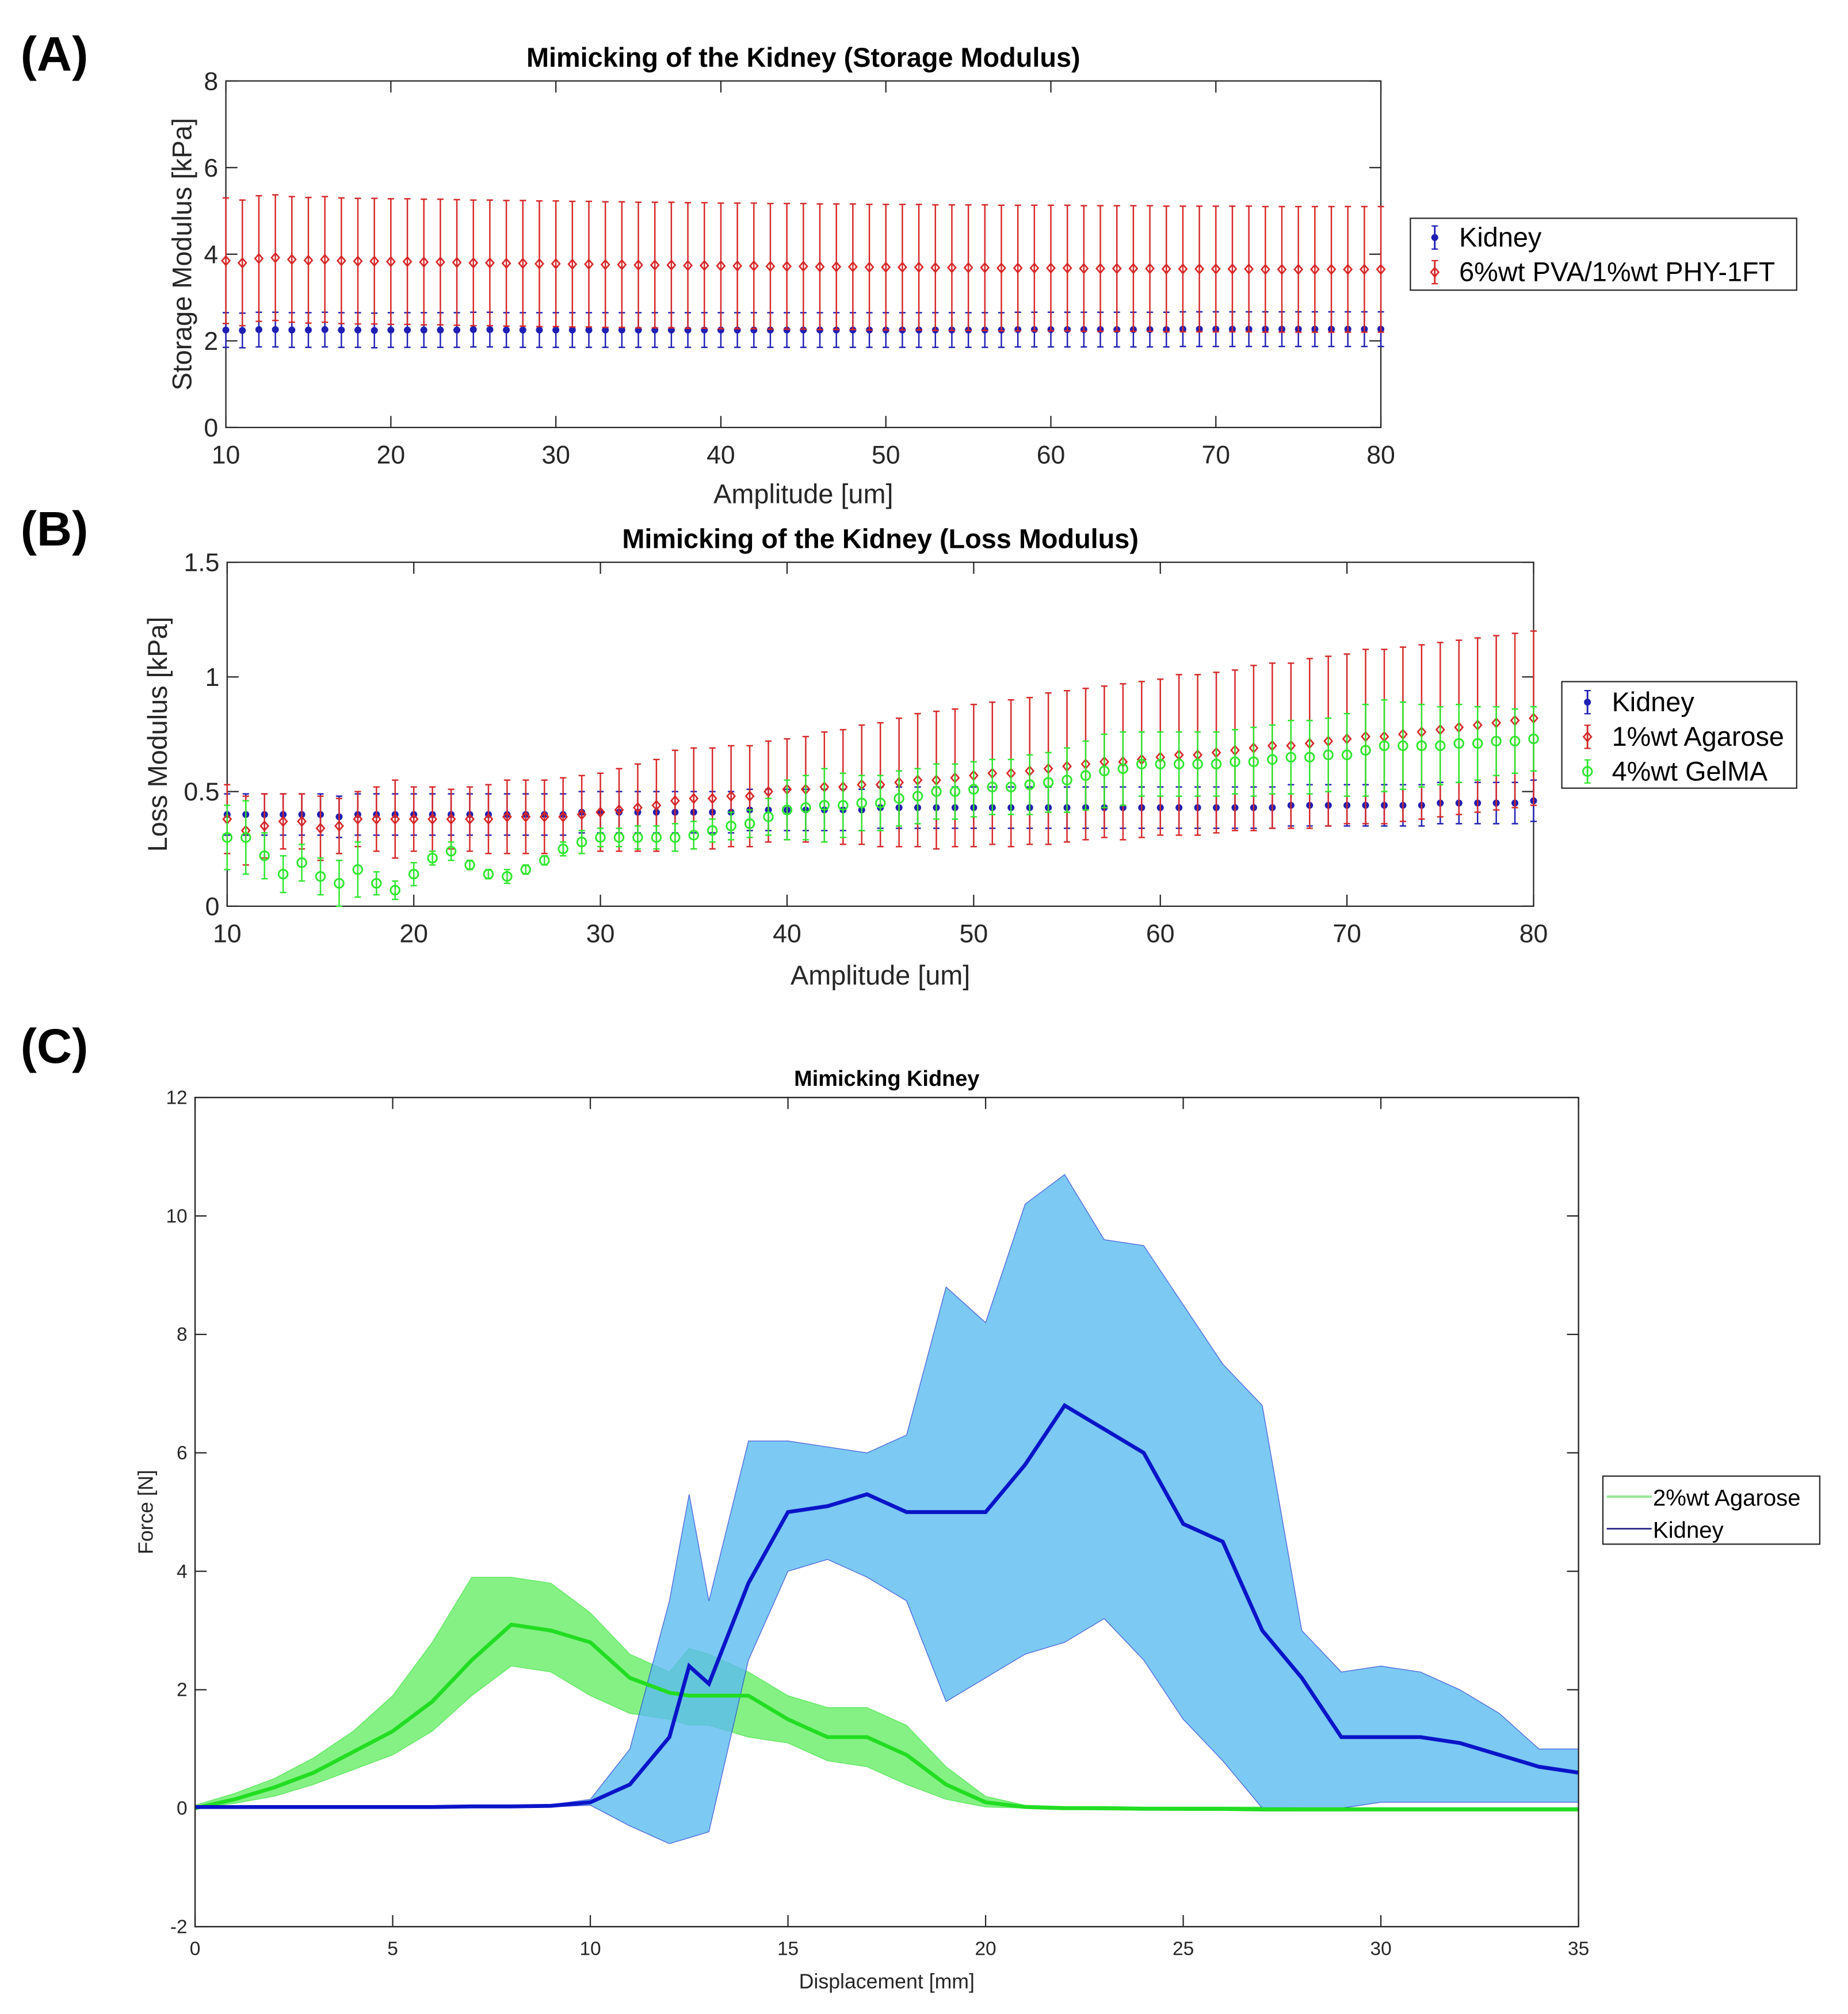 This screenshot has height=2014, width=1848. I want to click on x-tick-label: 20, so click(985, 1948).